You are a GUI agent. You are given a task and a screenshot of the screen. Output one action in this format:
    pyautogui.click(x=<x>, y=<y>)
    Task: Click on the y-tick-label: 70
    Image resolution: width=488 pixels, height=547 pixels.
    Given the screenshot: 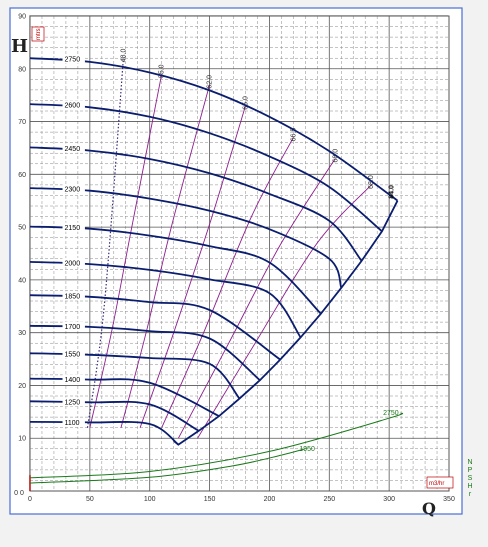 What is the action you would take?
    pyautogui.click(x=22, y=122)
    